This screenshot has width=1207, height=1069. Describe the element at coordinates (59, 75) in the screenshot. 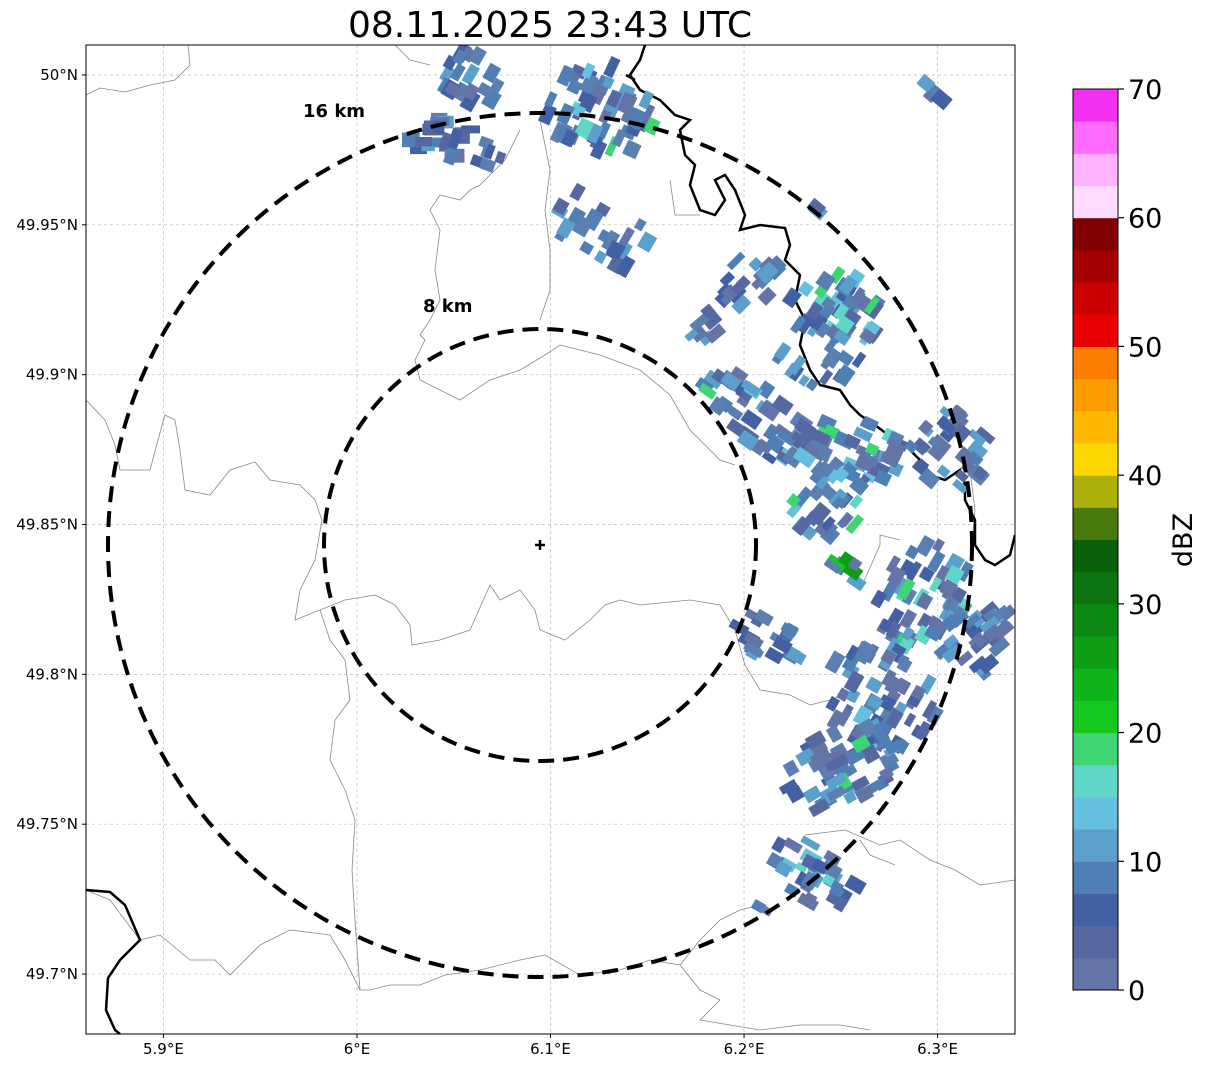

I see `y-tick-label: 50°N` at that location.